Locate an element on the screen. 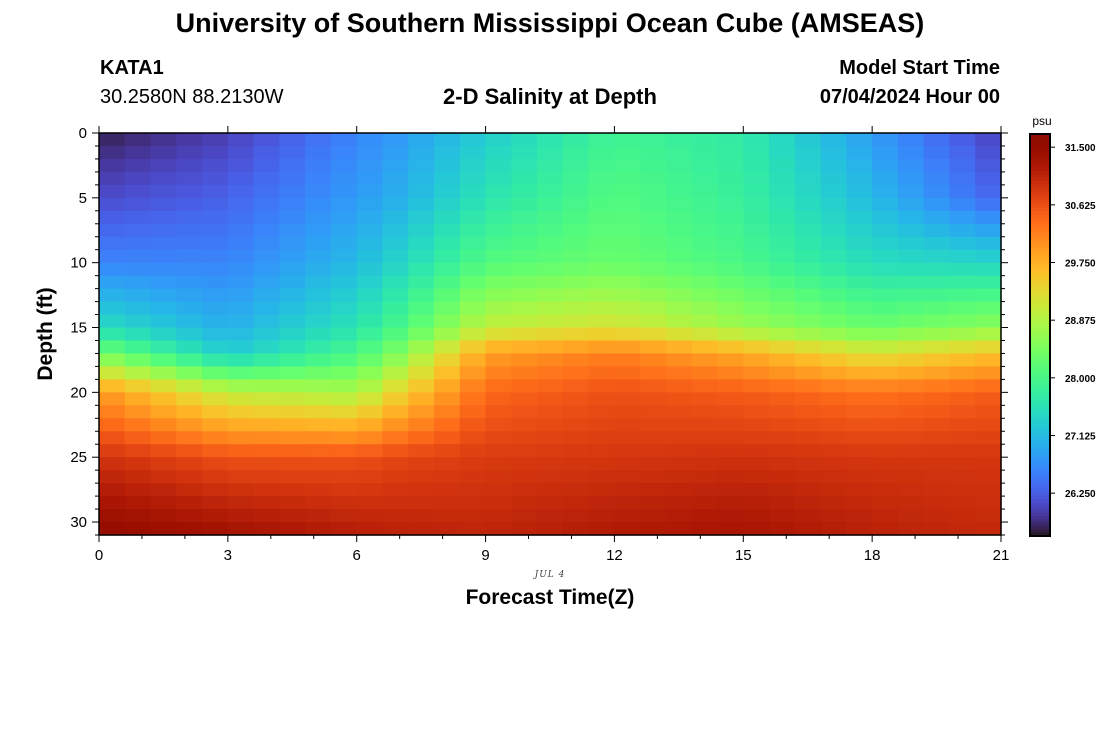  x-tick-label: 18 is located at coordinates (872, 555).